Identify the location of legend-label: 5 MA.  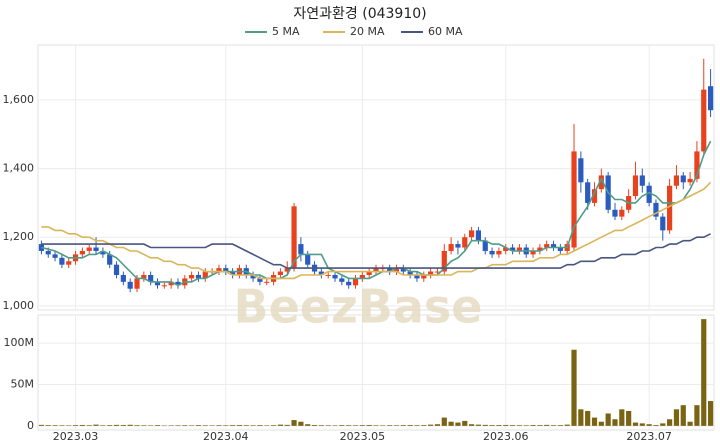
(286, 31).